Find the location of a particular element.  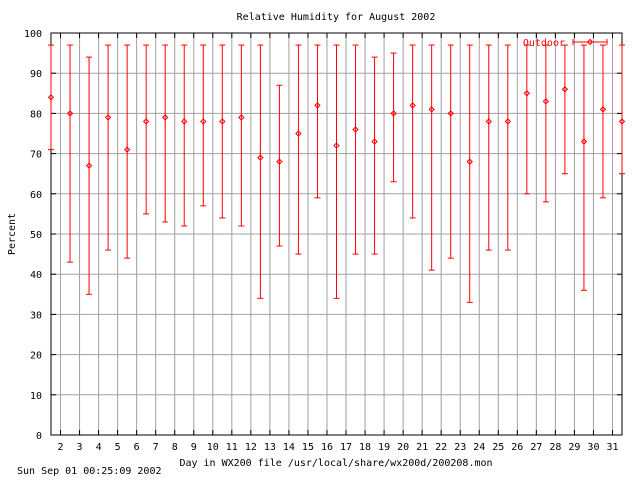

y-axis-label: Percent is located at coordinates (12, 234).